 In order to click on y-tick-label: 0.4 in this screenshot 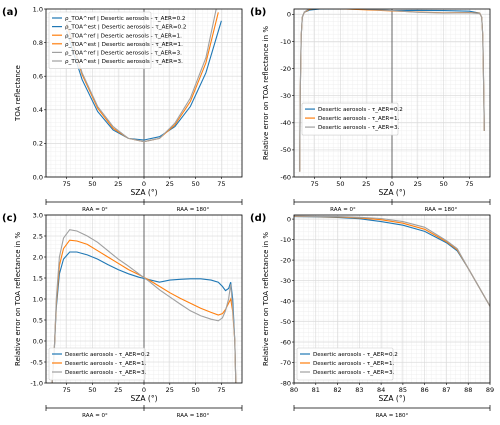, I will do `click(38, 110)`.